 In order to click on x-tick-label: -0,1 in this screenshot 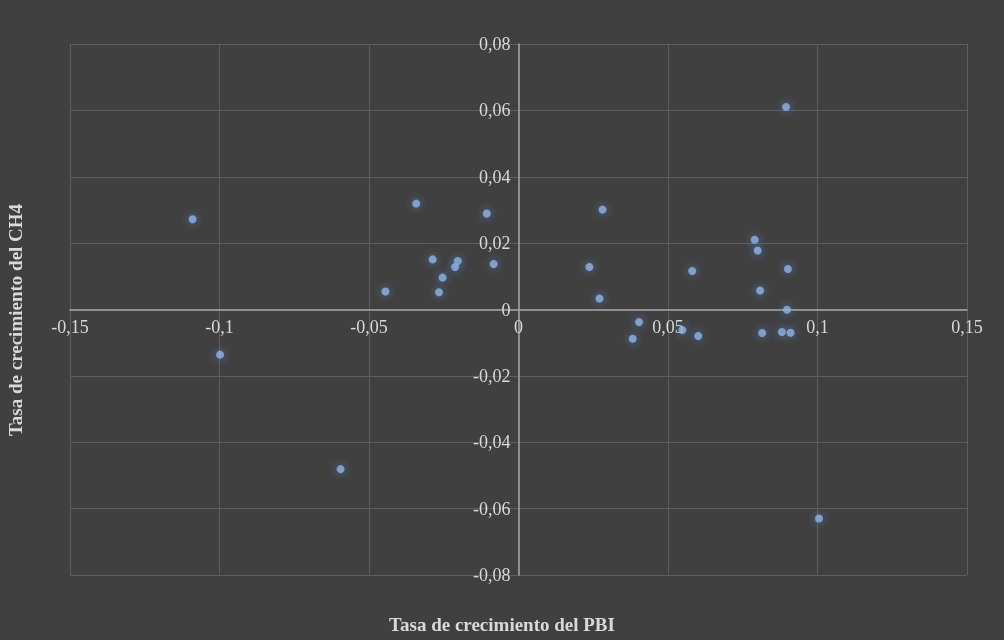, I will do `click(219, 326)`.